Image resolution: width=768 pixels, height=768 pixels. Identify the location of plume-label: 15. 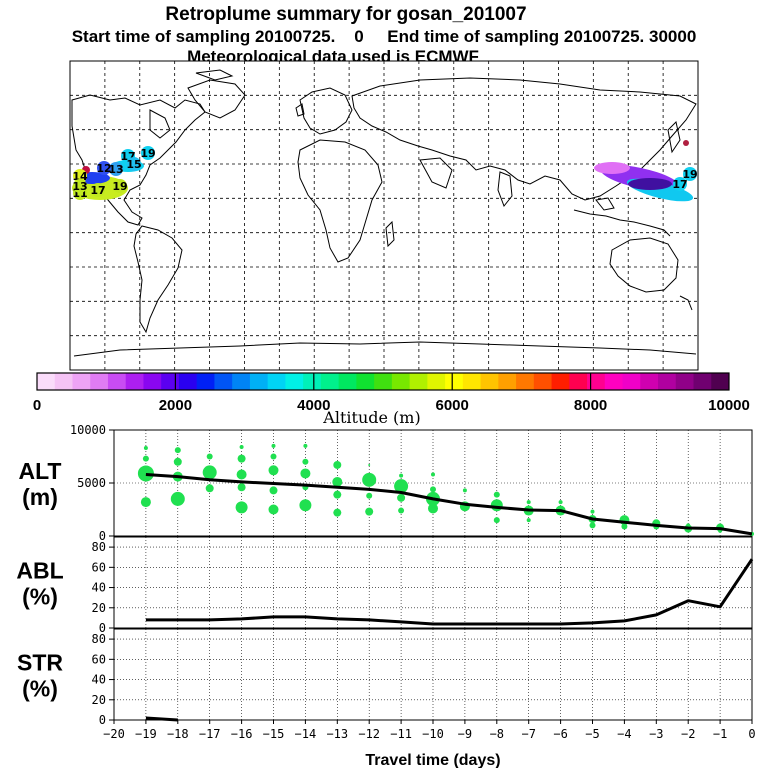
(133, 164).